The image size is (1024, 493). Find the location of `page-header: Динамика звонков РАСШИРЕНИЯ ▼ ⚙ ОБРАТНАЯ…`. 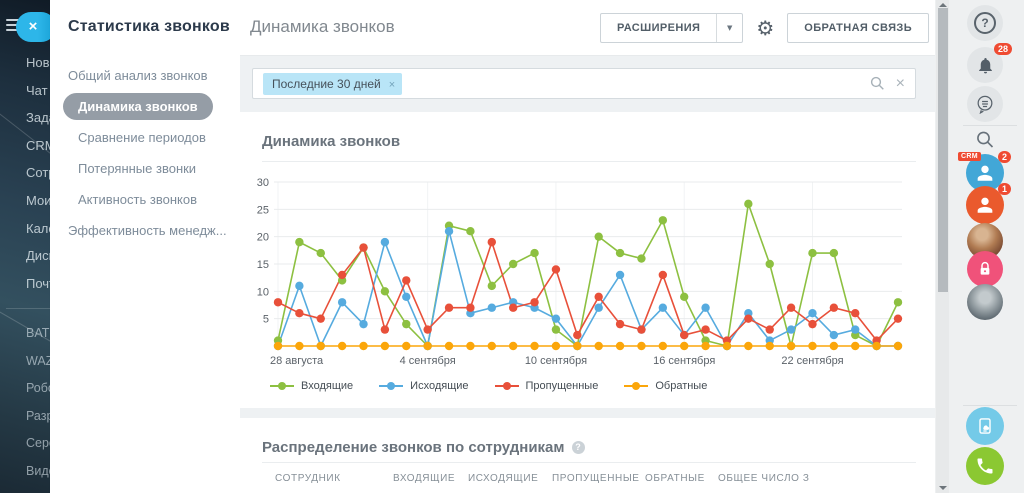

page-header: Динамика звонков РАСШИРЕНИЯ ▼ ⚙ ОБРАТНАЯ… is located at coordinates (587, 28).